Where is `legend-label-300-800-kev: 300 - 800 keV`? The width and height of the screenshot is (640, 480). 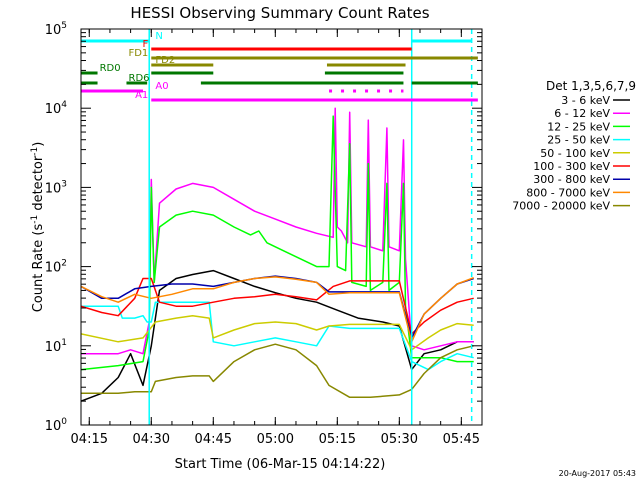 legend-label-300-800-kev: 300 - 800 keV is located at coordinates (571, 179).